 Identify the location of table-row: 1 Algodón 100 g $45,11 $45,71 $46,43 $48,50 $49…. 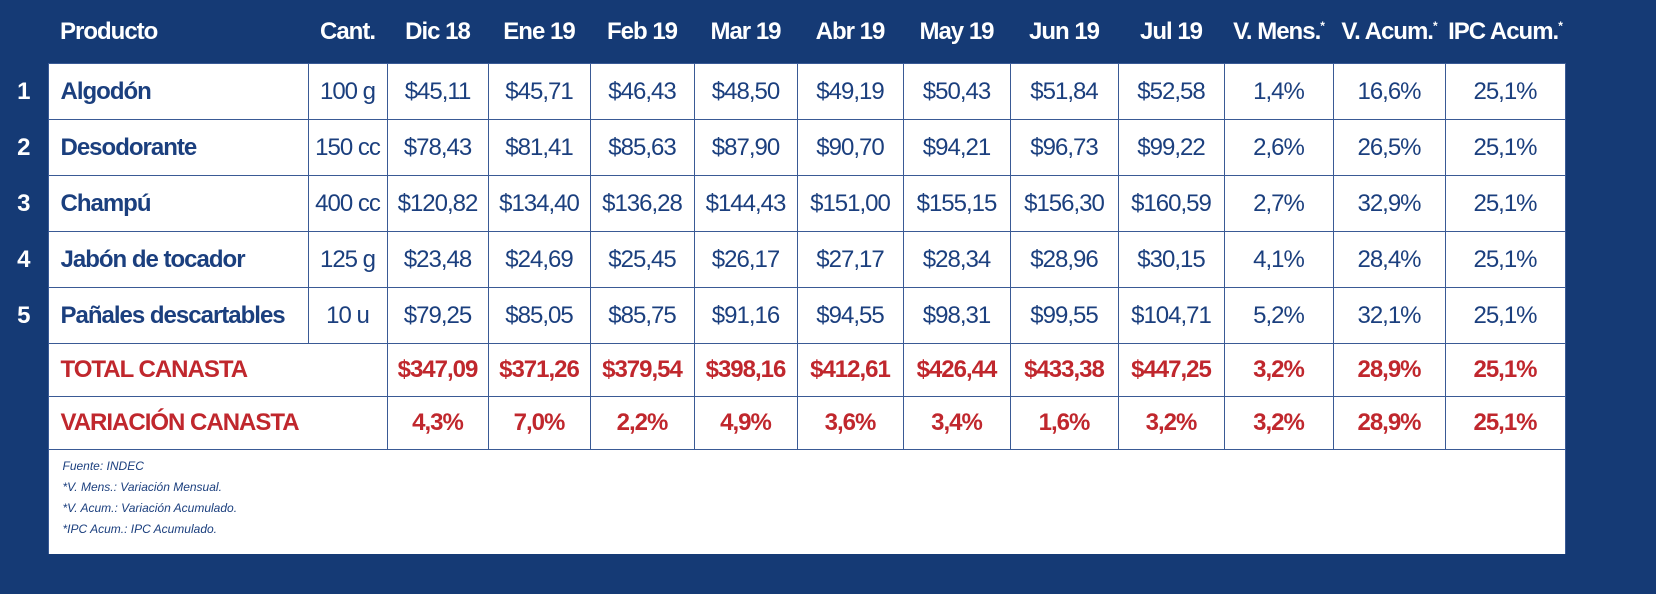
(783, 91).